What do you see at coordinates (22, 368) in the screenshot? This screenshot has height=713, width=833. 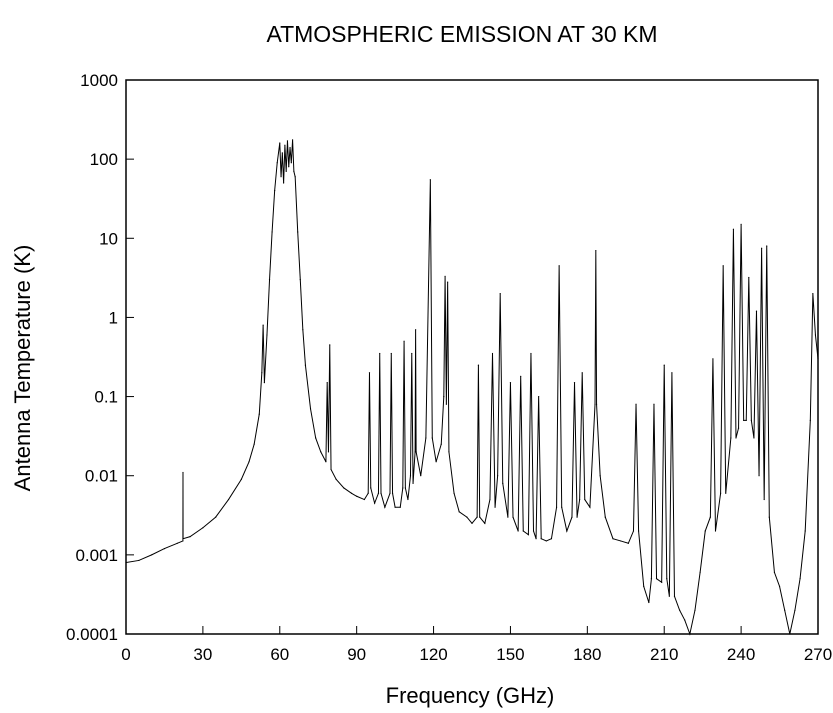 I see `y-axis-label: Antenna Temperature (K)` at bounding box center [22, 368].